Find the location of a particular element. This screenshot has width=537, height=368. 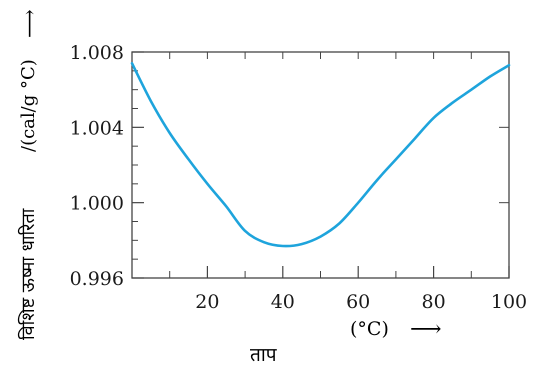

x-axis-label: ताप is located at coordinates (264, 354).